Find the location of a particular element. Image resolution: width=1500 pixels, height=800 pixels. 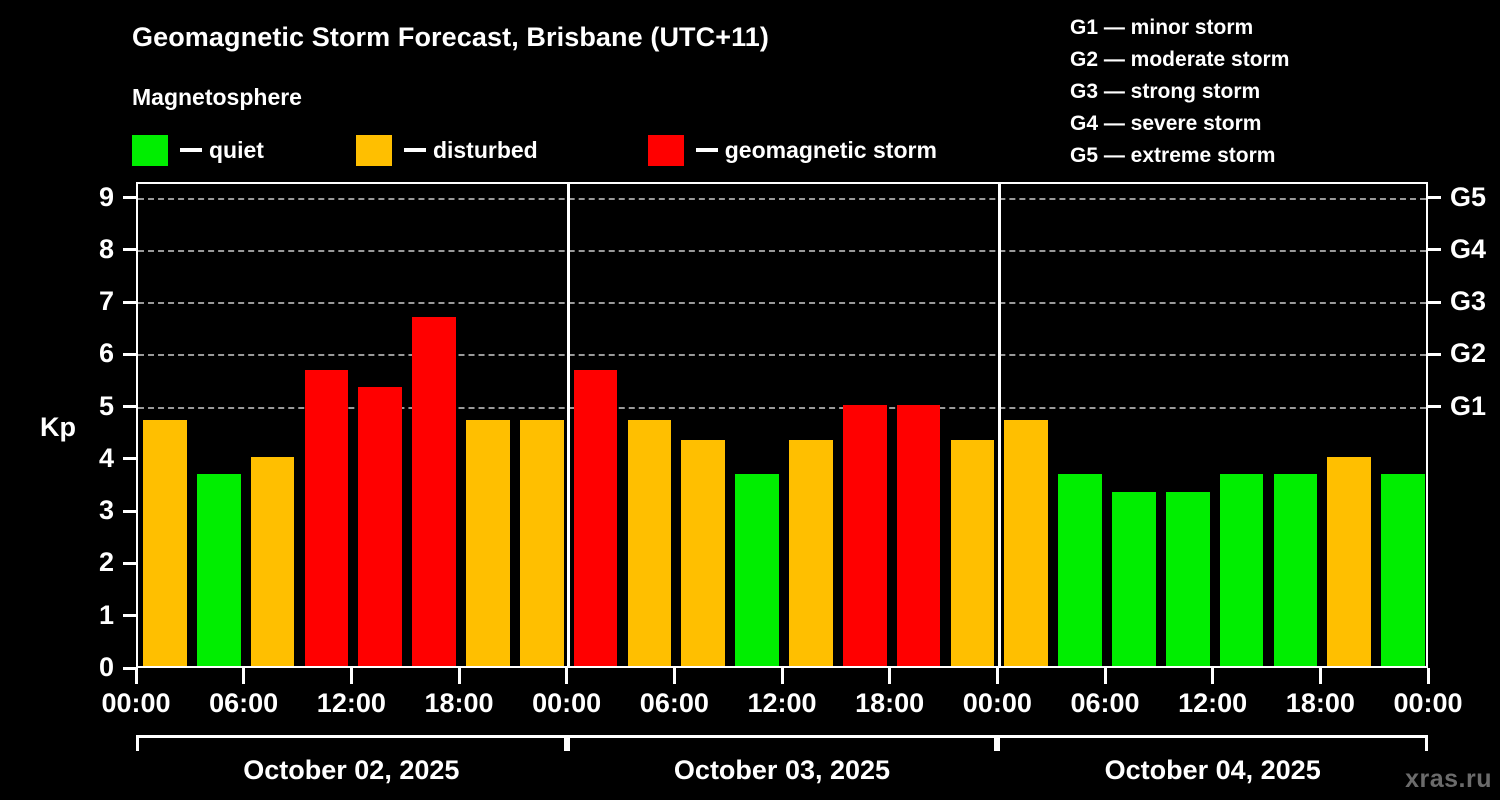

y-tick-label-1: 1 is located at coordinates (106, 614).